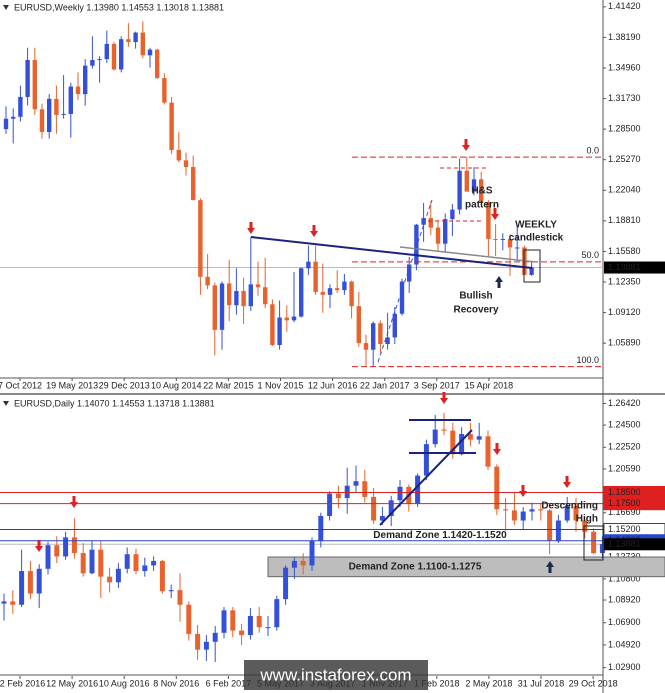 The width and height of the screenshot is (665, 693). What do you see at coordinates (228, 385) in the screenshot?
I see `x-tick-label: 22 Mar 2015` at bounding box center [228, 385].